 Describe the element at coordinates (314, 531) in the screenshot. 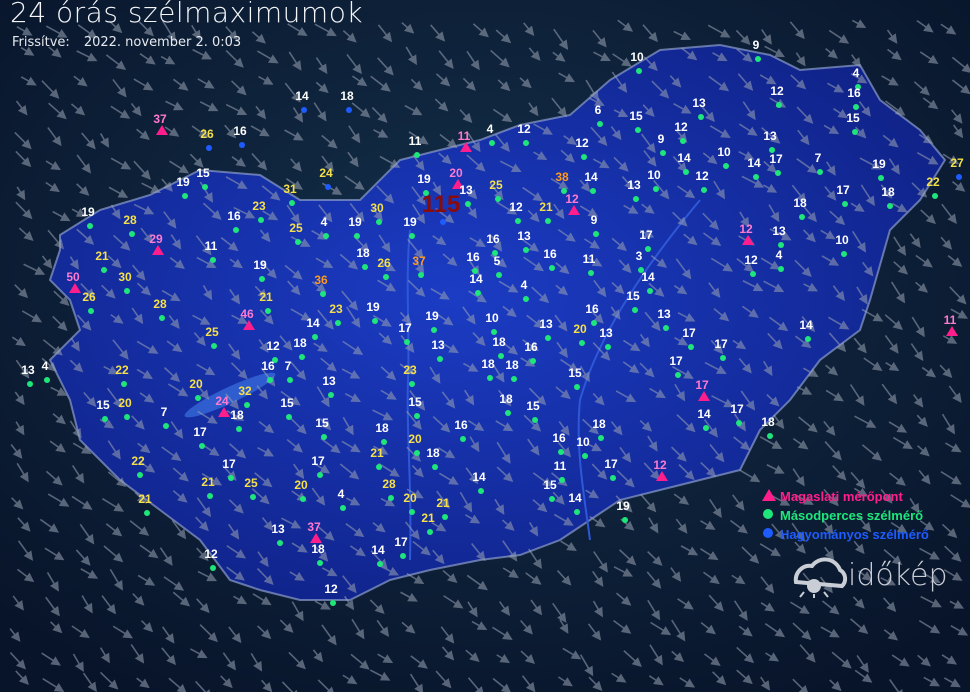

I see `station: 37` at that location.